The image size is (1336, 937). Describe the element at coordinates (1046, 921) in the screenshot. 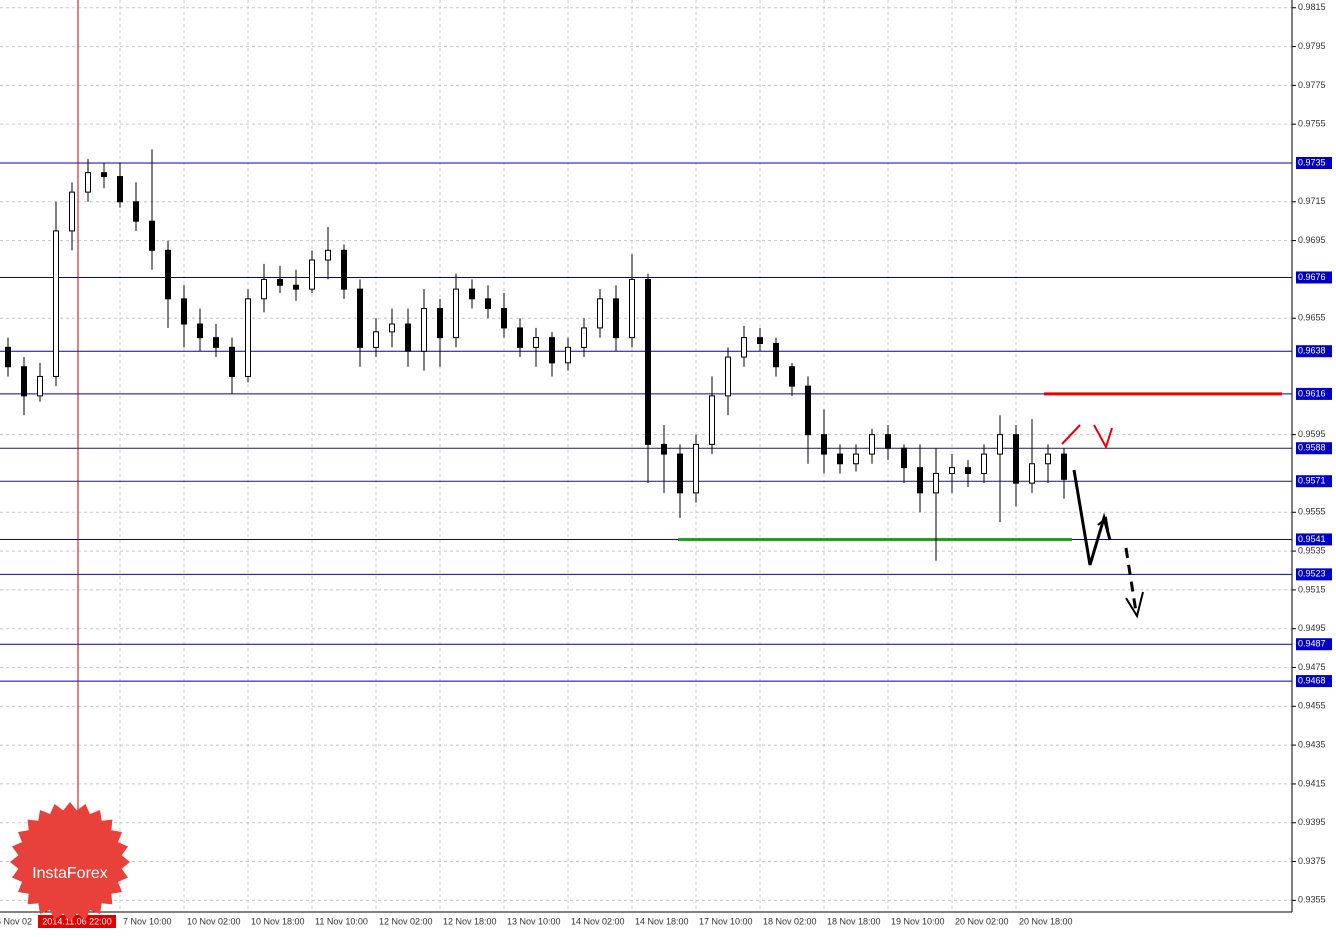

I see `x-tick-label: 20 Nov 18:00` at that location.